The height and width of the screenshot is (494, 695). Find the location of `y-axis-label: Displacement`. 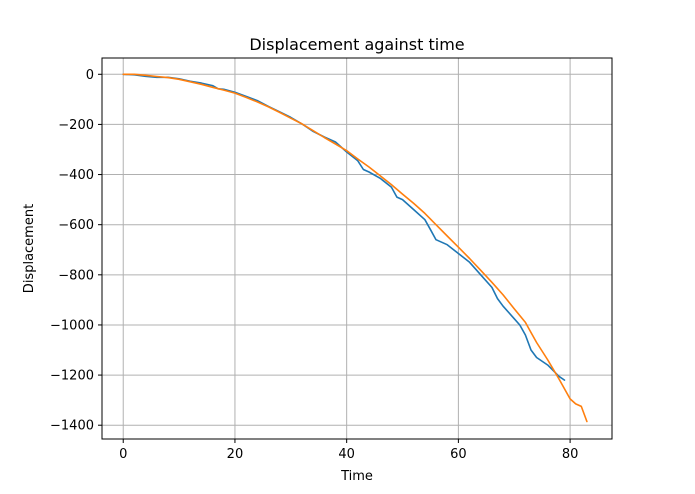

y-axis-label: Displacement is located at coordinates (29, 248).